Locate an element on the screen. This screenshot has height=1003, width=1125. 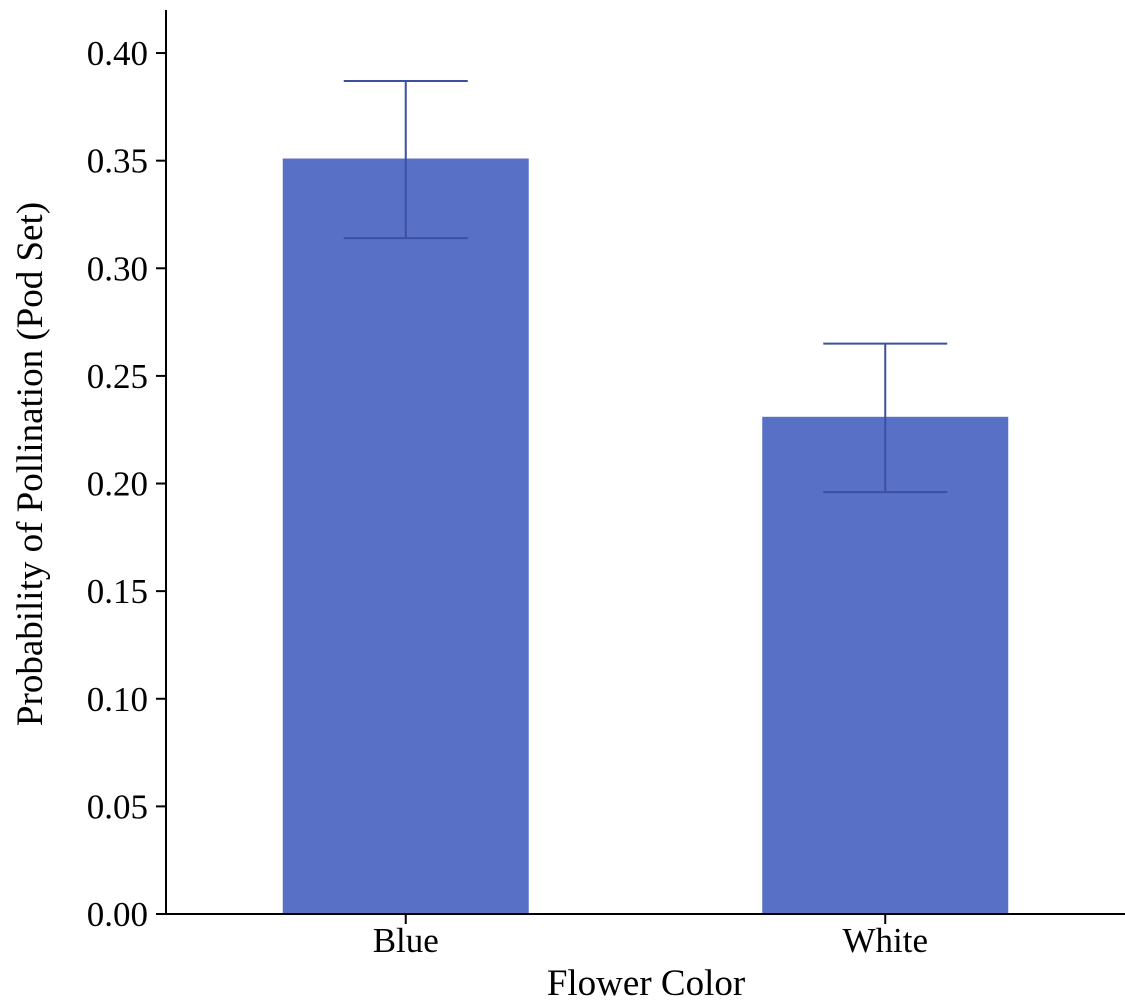
x-tick-label: Blue is located at coordinates (406, 940).